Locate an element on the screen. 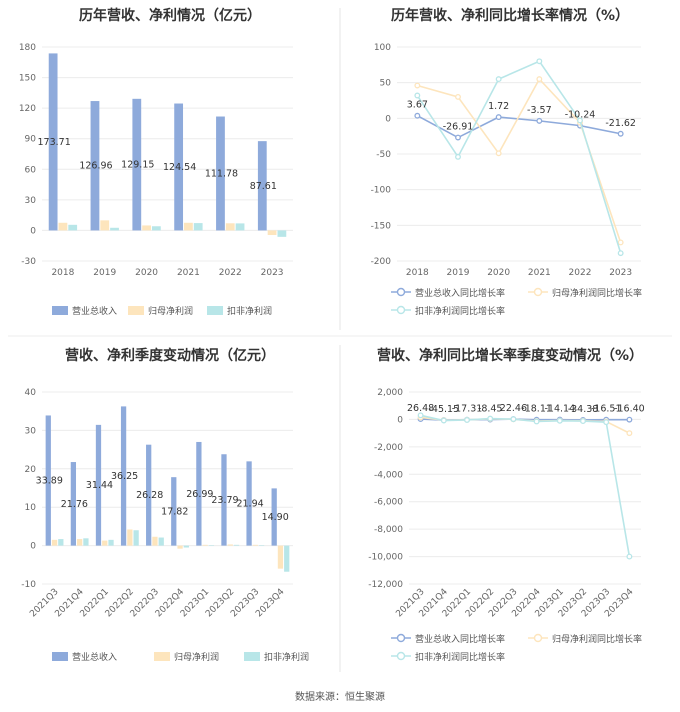  line-data-label: -26.91 is located at coordinates (458, 127).